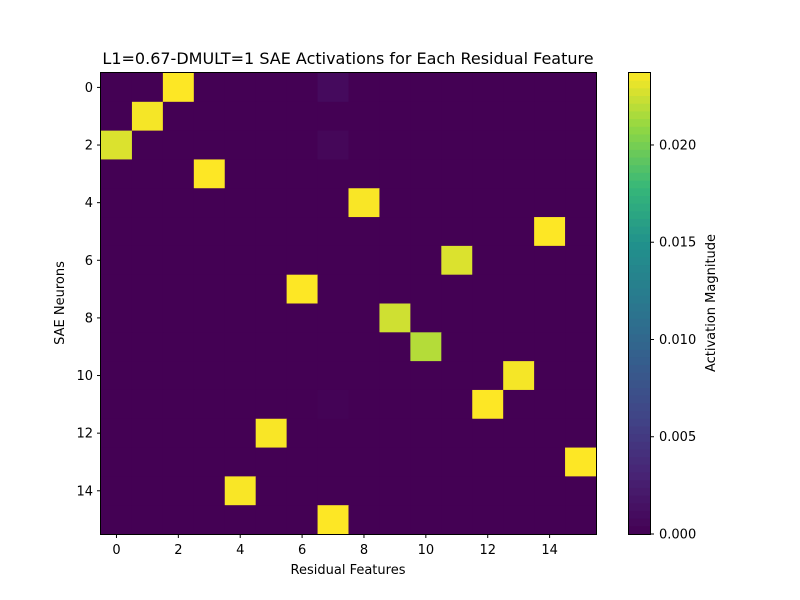 The image size is (800, 600). What do you see at coordinates (84, 491) in the screenshot?
I see `y-tick-label: 14` at bounding box center [84, 491].